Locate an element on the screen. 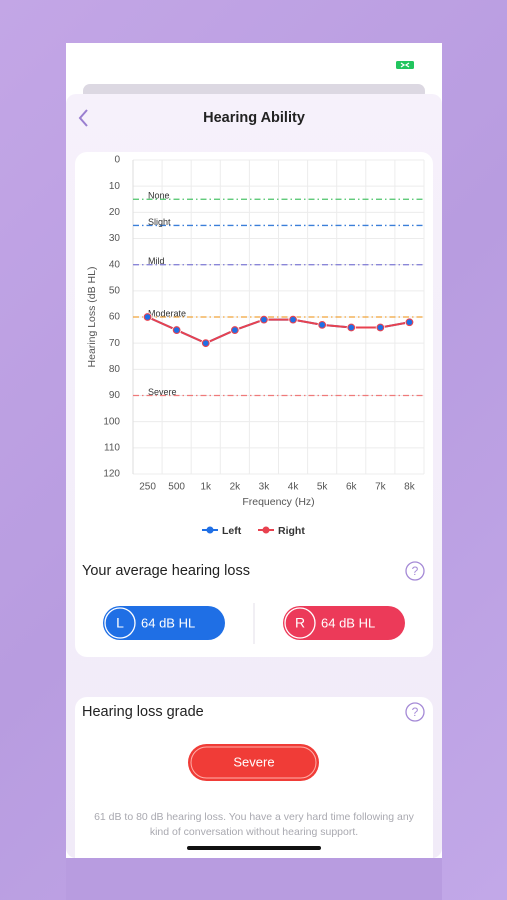 This screenshot has height=900, width=507. legend-label: Right is located at coordinates (291, 531).